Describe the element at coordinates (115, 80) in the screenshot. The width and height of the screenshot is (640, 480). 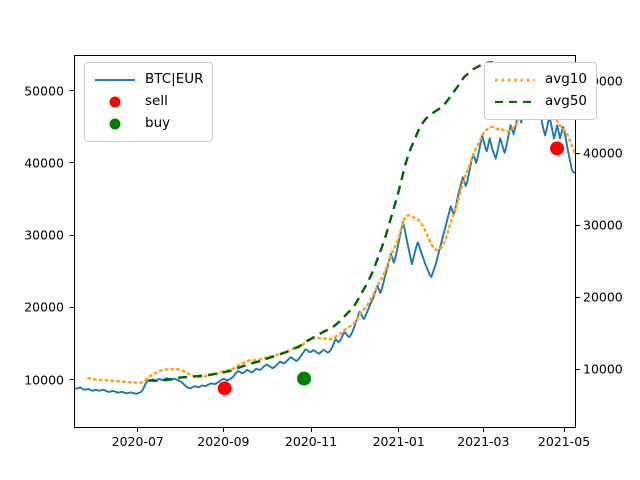
I see `legend-key-line-icon` at that location.